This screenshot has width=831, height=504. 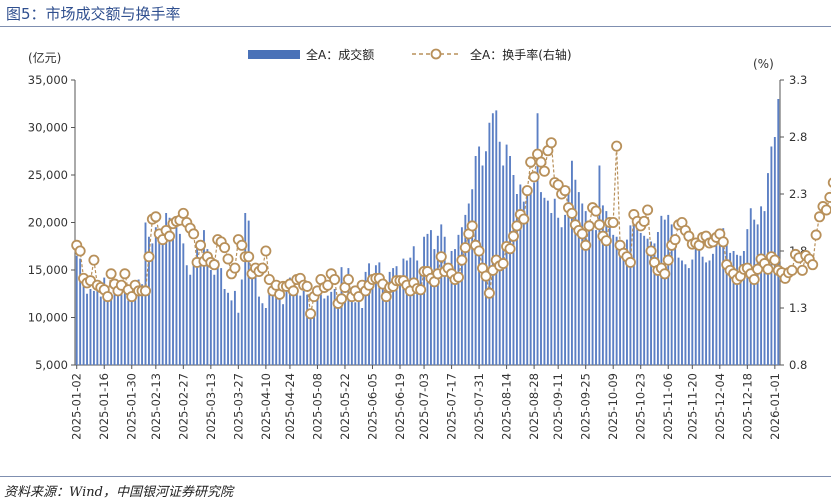 I want to click on x-tick-label: 2025-03-13, so click(x=211, y=406).